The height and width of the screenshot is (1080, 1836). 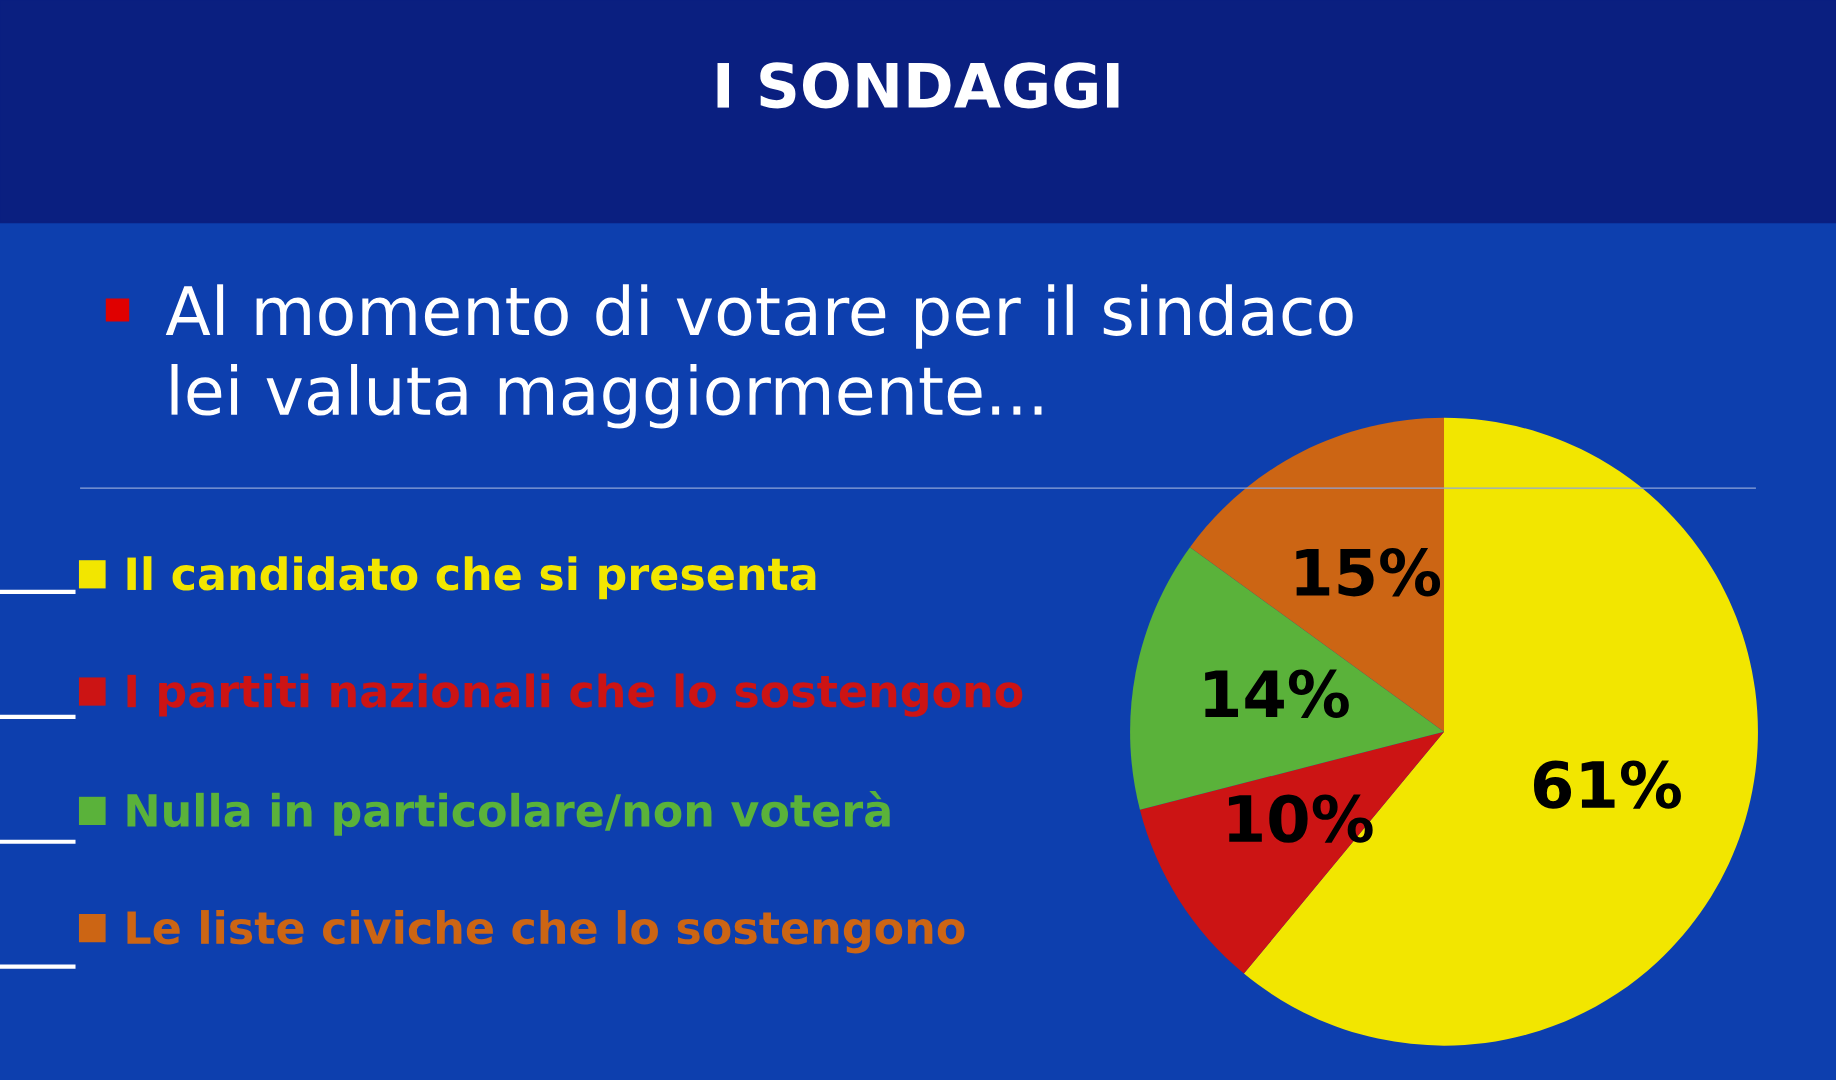 I want to click on legend-label: Il candidato che si presenta, so click(x=471, y=578).